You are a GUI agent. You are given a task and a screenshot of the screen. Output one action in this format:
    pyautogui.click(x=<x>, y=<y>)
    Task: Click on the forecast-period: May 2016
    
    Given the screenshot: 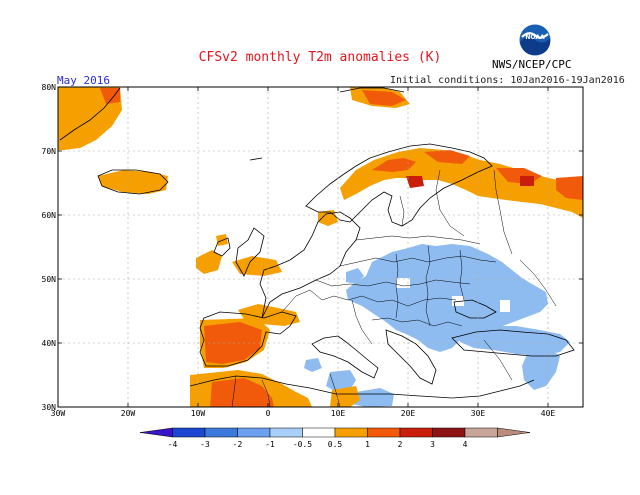 What is the action you would take?
    pyautogui.click(x=83, y=80)
    